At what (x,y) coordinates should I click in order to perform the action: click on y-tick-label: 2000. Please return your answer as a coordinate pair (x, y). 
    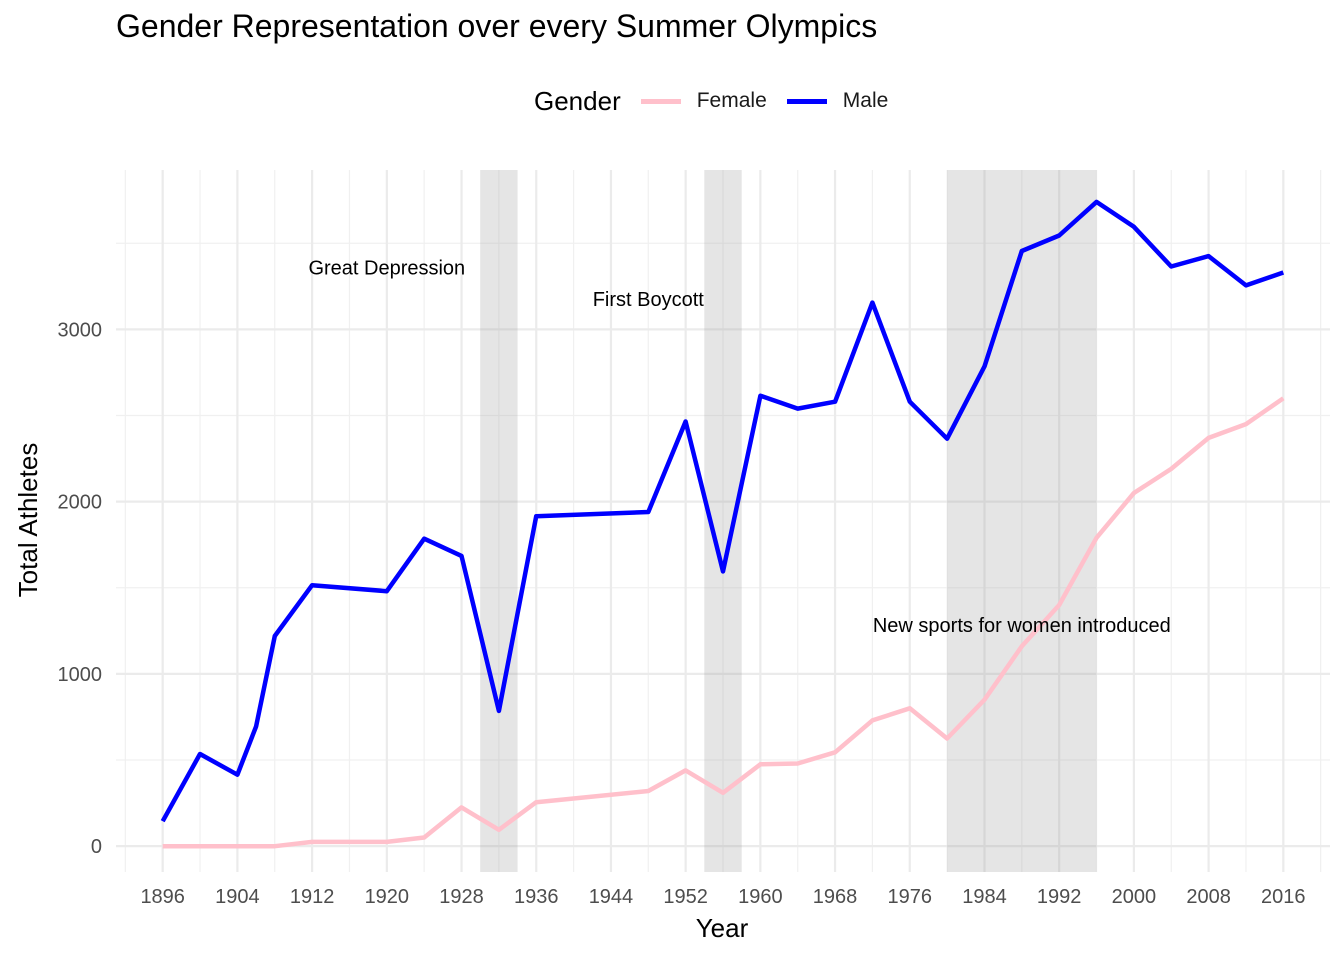
    Looking at the image, I should click on (80, 503).